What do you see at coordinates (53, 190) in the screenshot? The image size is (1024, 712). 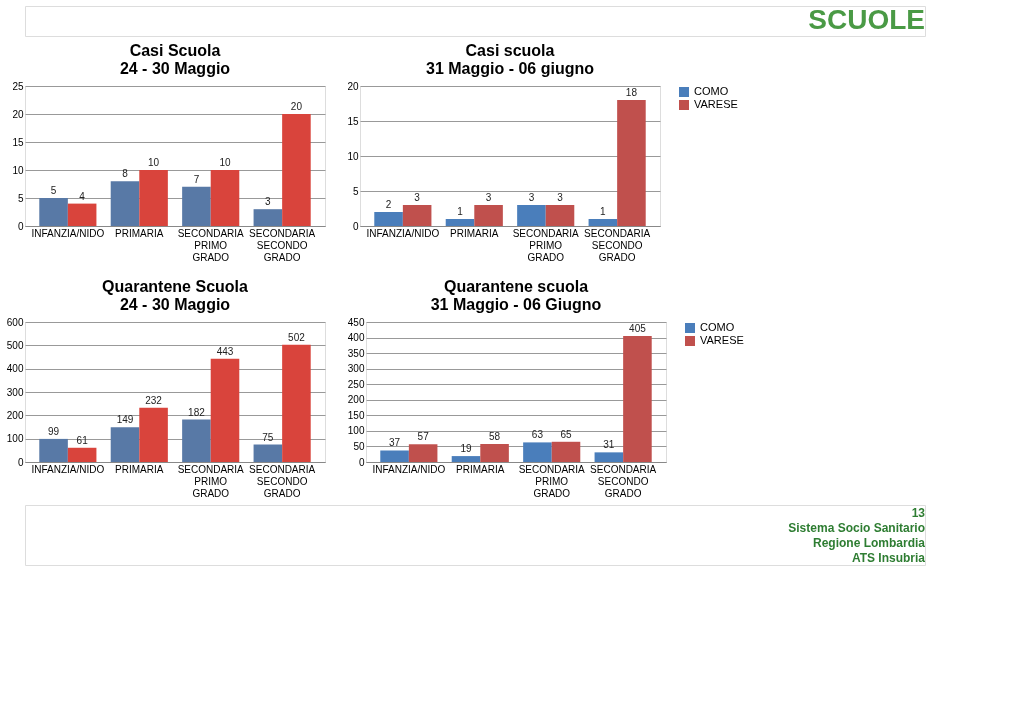 I see `data-label: 5` at bounding box center [53, 190].